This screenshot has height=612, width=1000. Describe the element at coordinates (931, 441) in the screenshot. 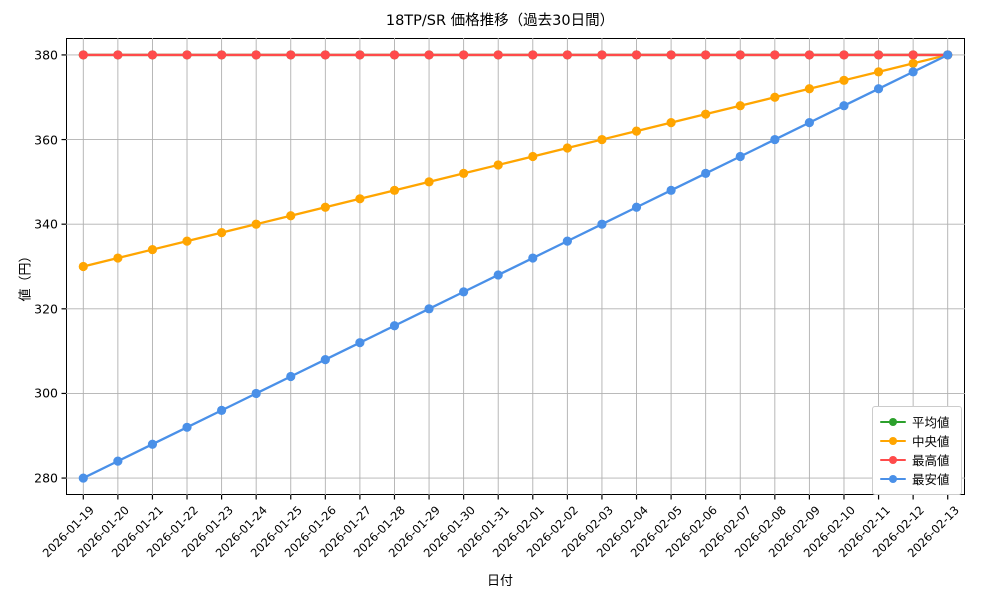

I see `legend-label: 中央値` at that location.